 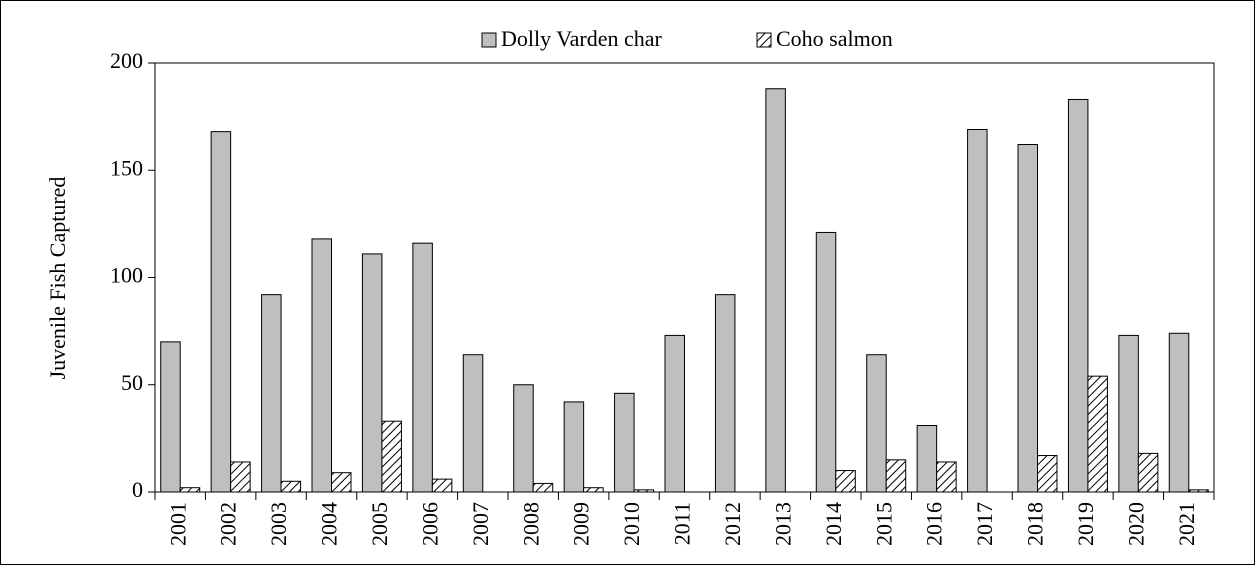 I want to click on x-tick-label: 2009, so click(x=581, y=524).